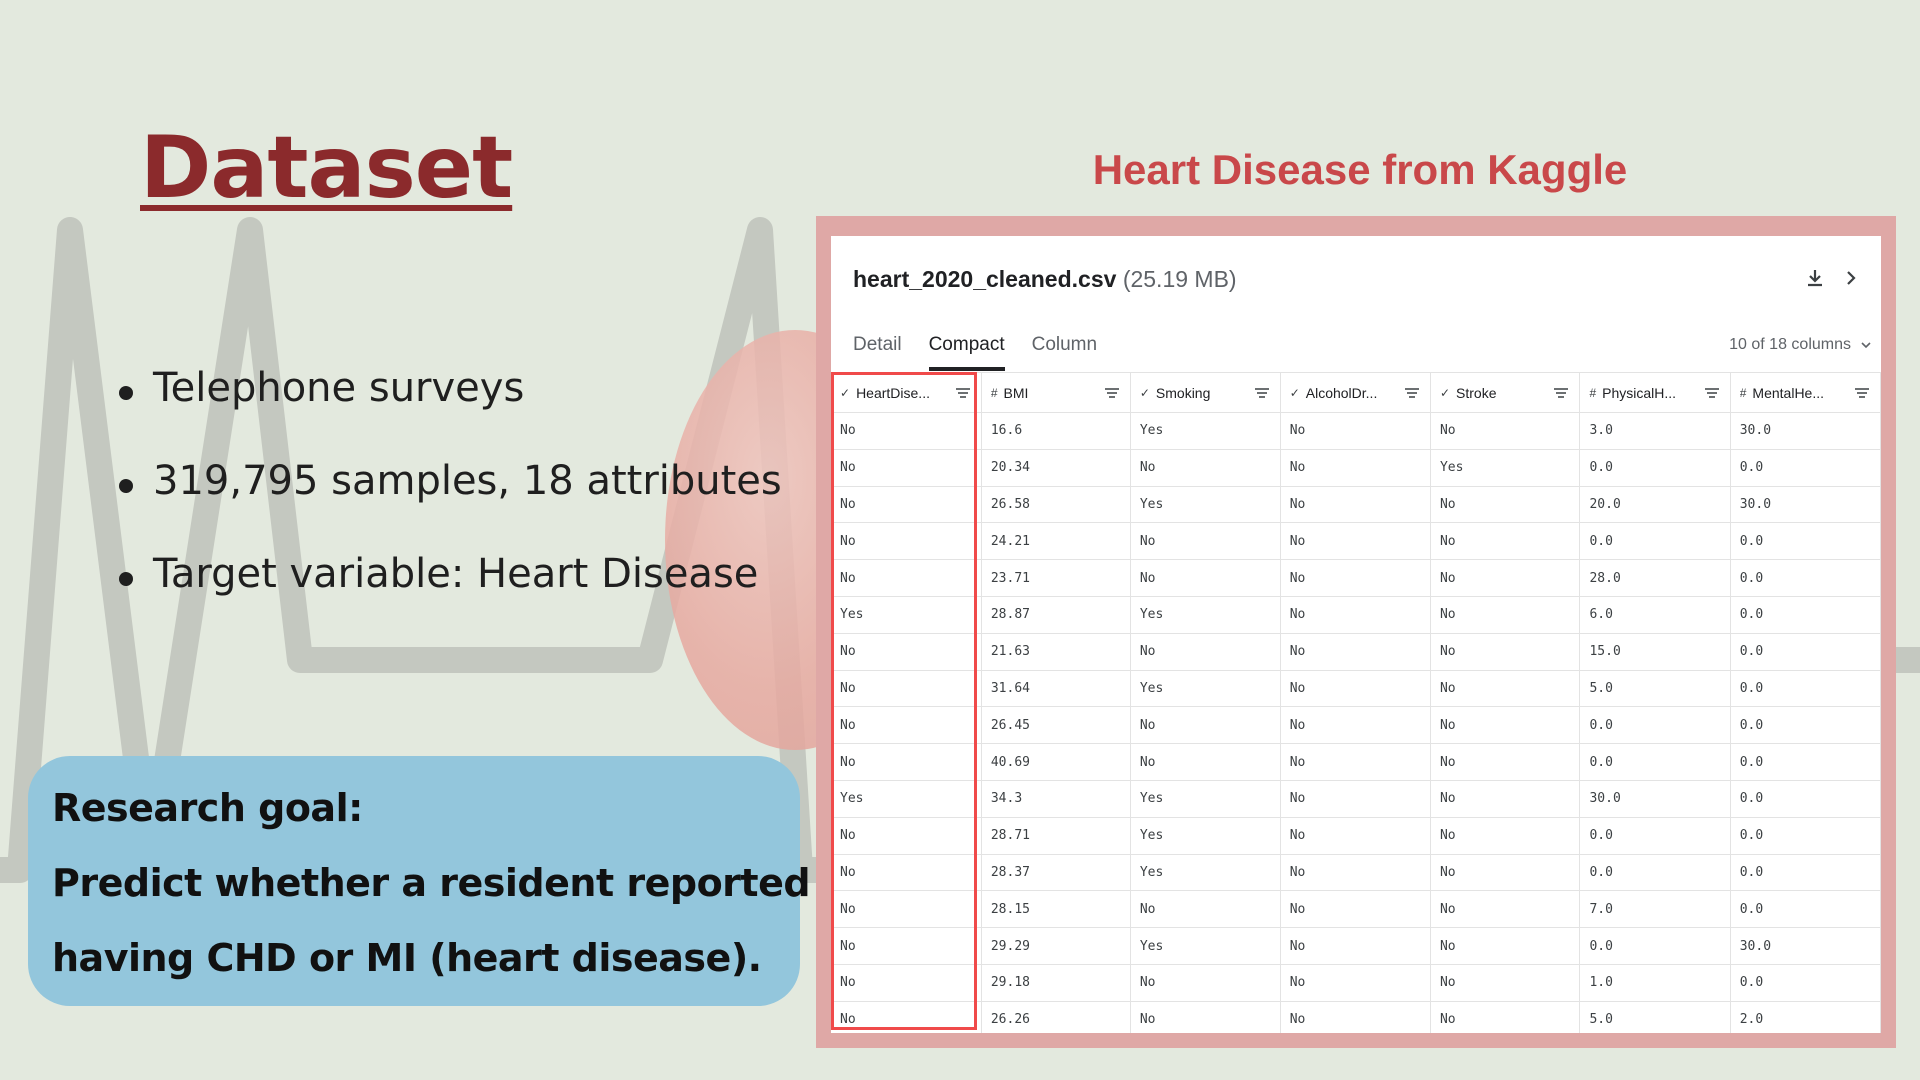 The height and width of the screenshot is (1080, 1920). What do you see at coordinates (1816, 279) in the screenshot?
I see `download-icon` at bounding box center [1816, 279].